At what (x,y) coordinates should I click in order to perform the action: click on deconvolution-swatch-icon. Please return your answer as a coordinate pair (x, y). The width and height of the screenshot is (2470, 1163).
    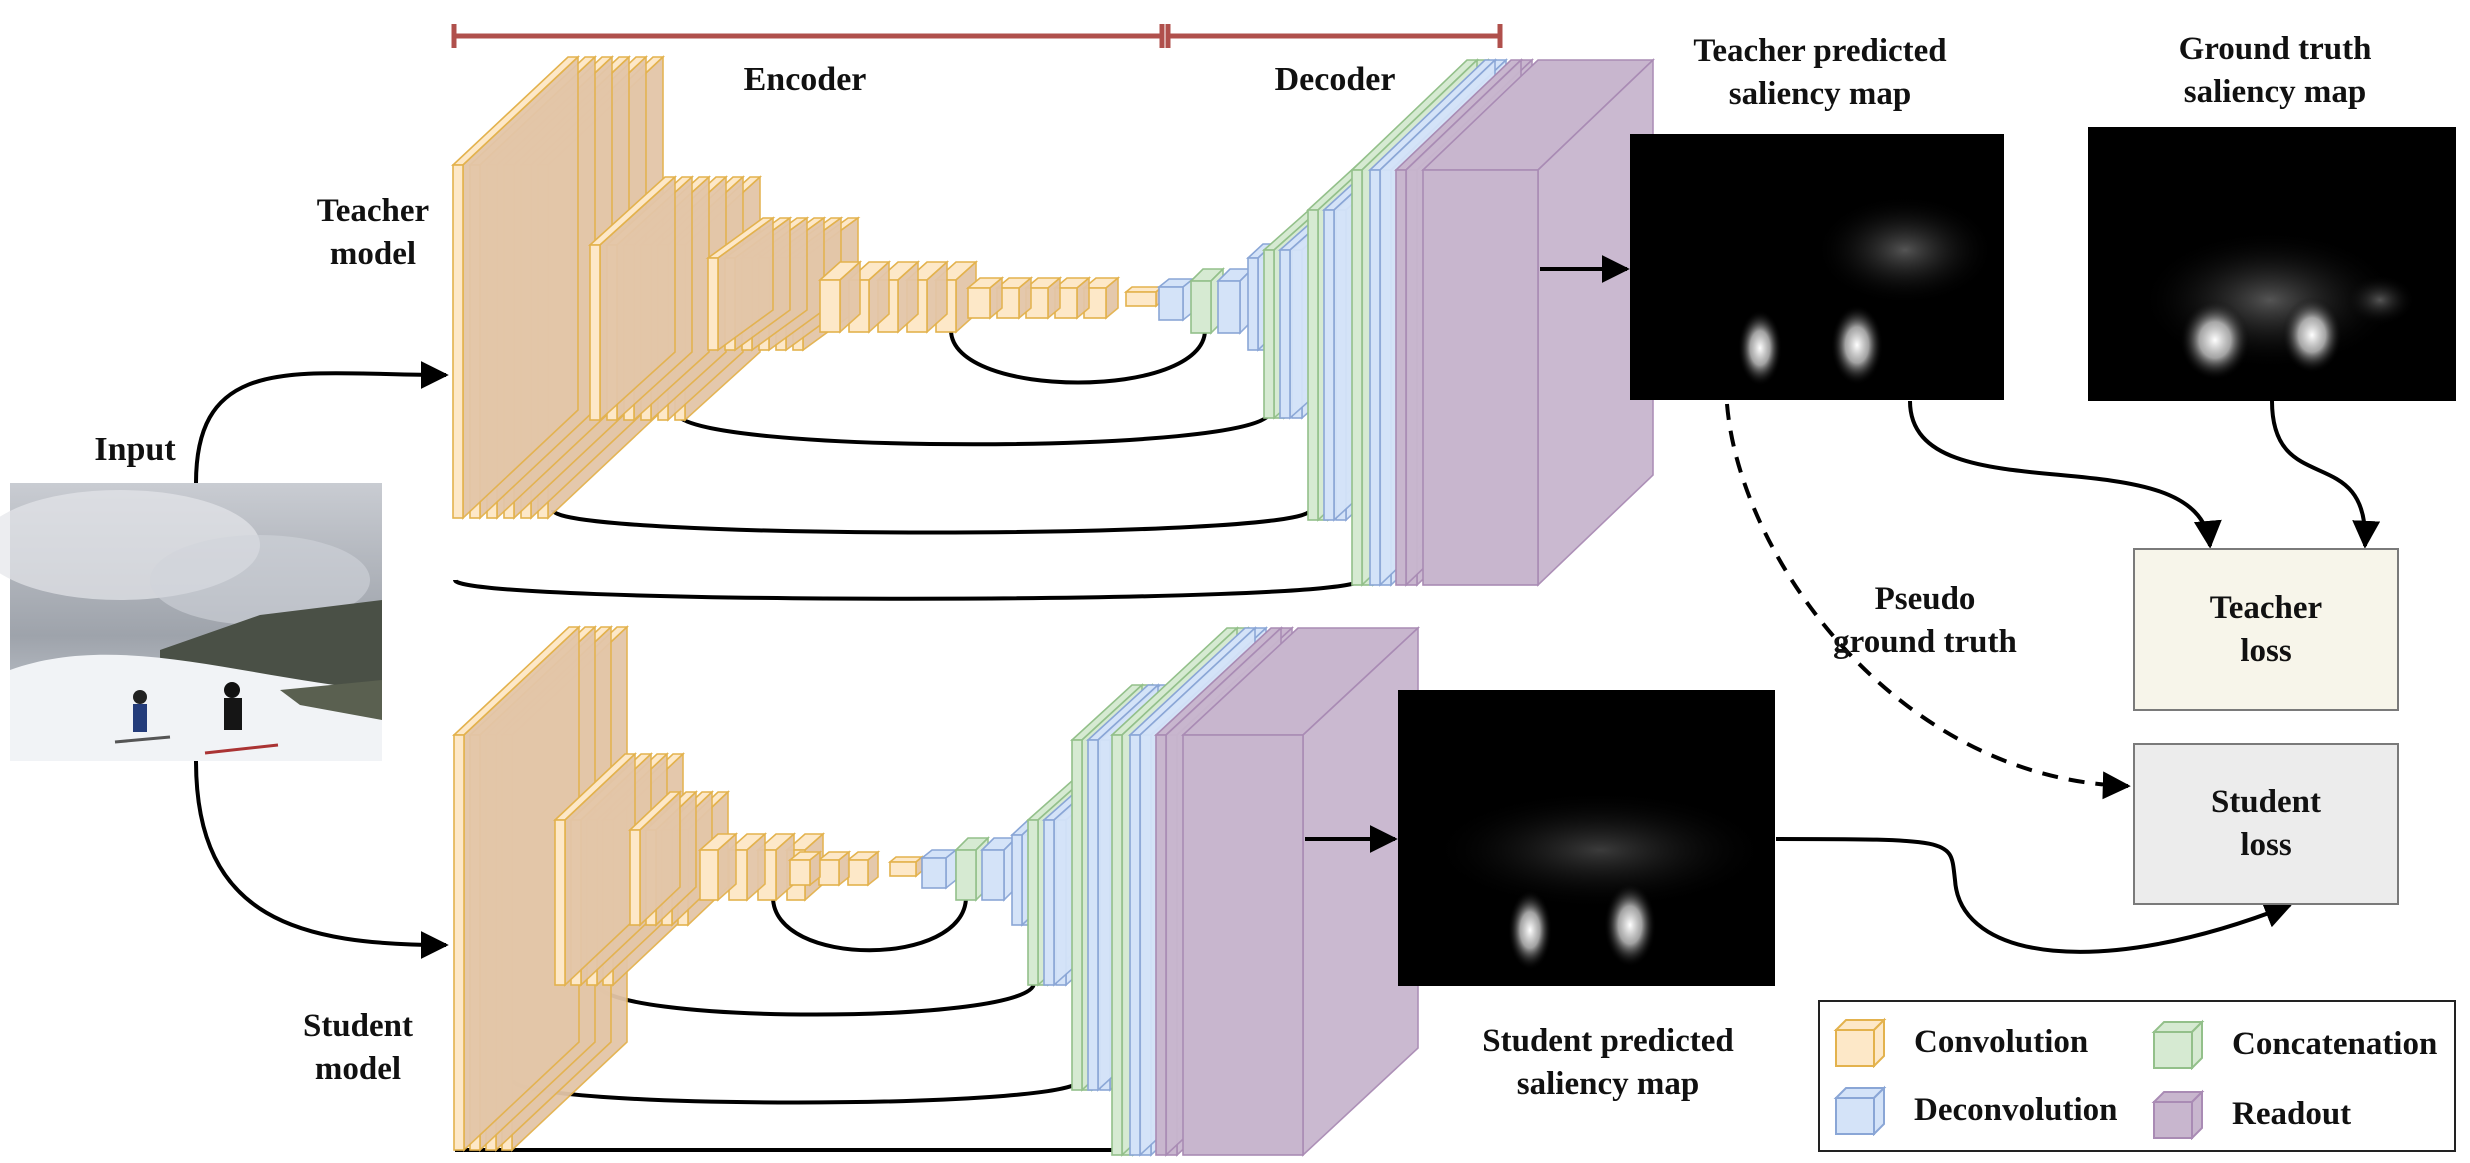
    Looking at the image, I should click on (1860, 1110).